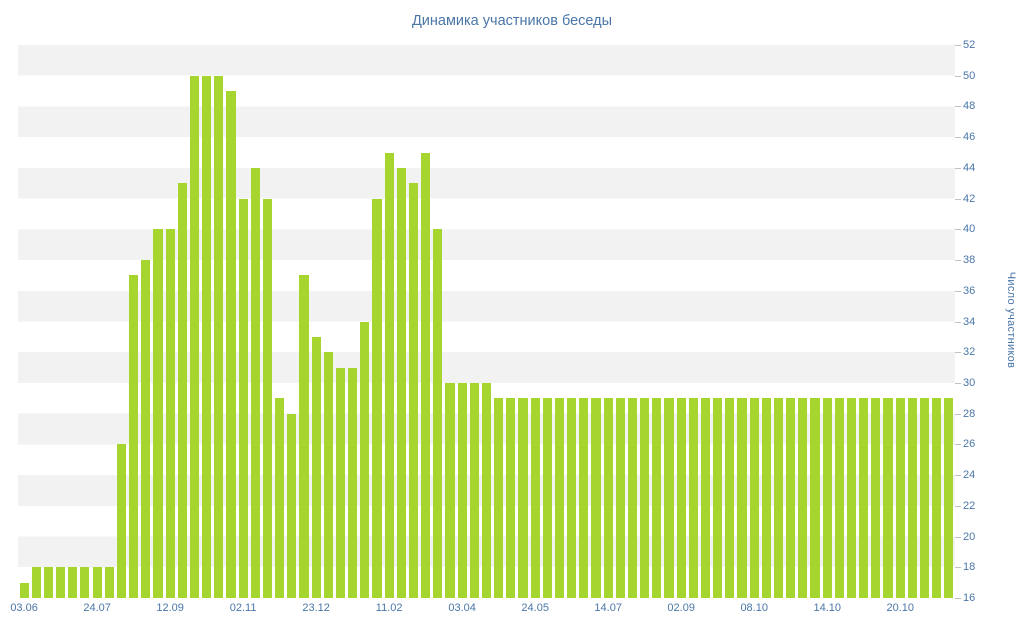 This screenshot has width=1024, height=640. I want to click on x-axis-tick-label: 24.07, so click(97, 608).